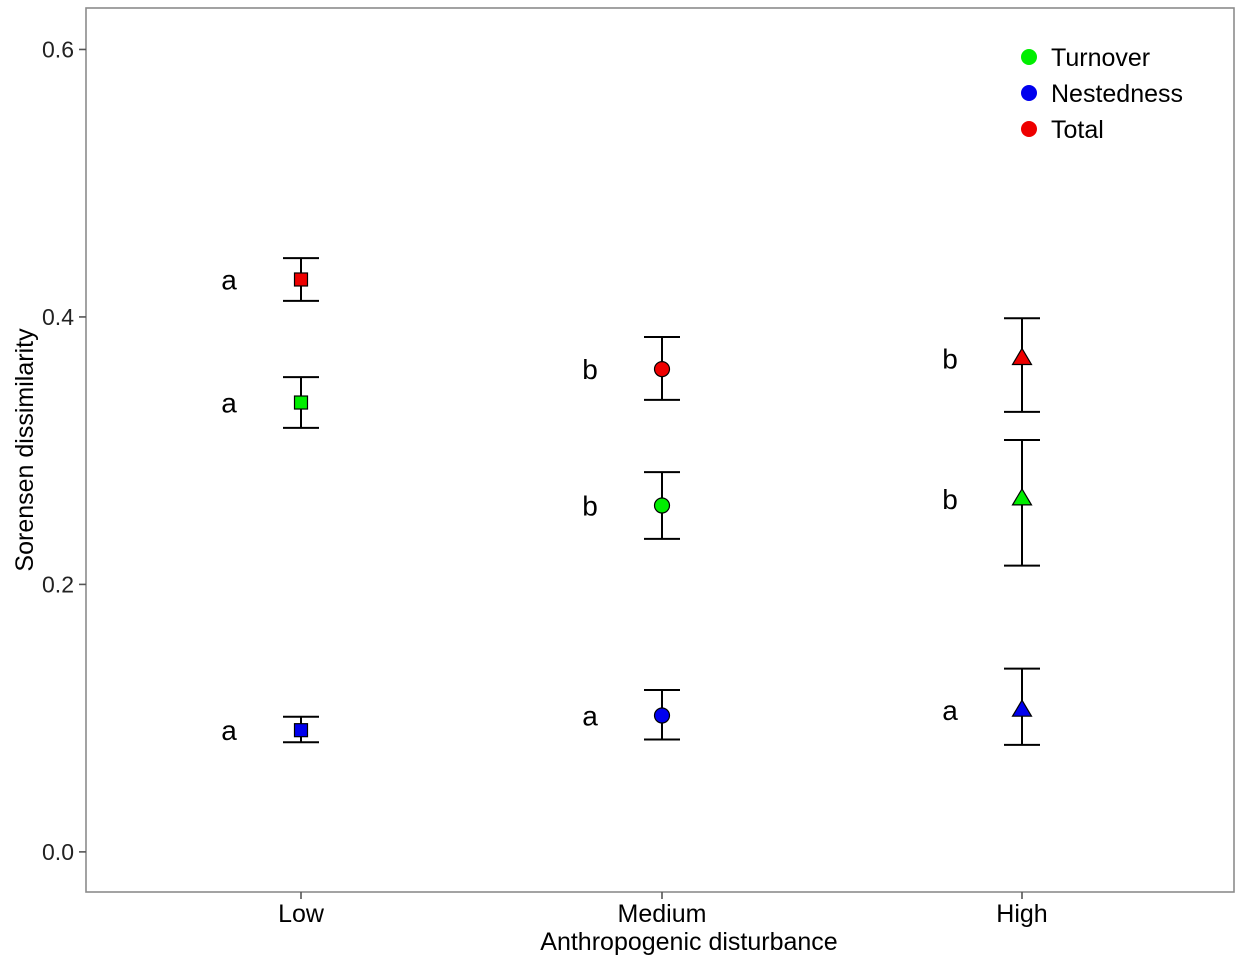  I want to click on y-axis-title: Sorensen dissimilarity, so click(25, 450).